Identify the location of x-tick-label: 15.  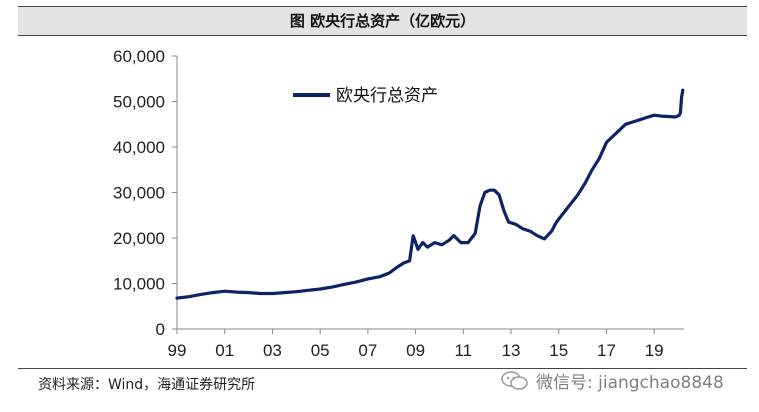
(558, 350).